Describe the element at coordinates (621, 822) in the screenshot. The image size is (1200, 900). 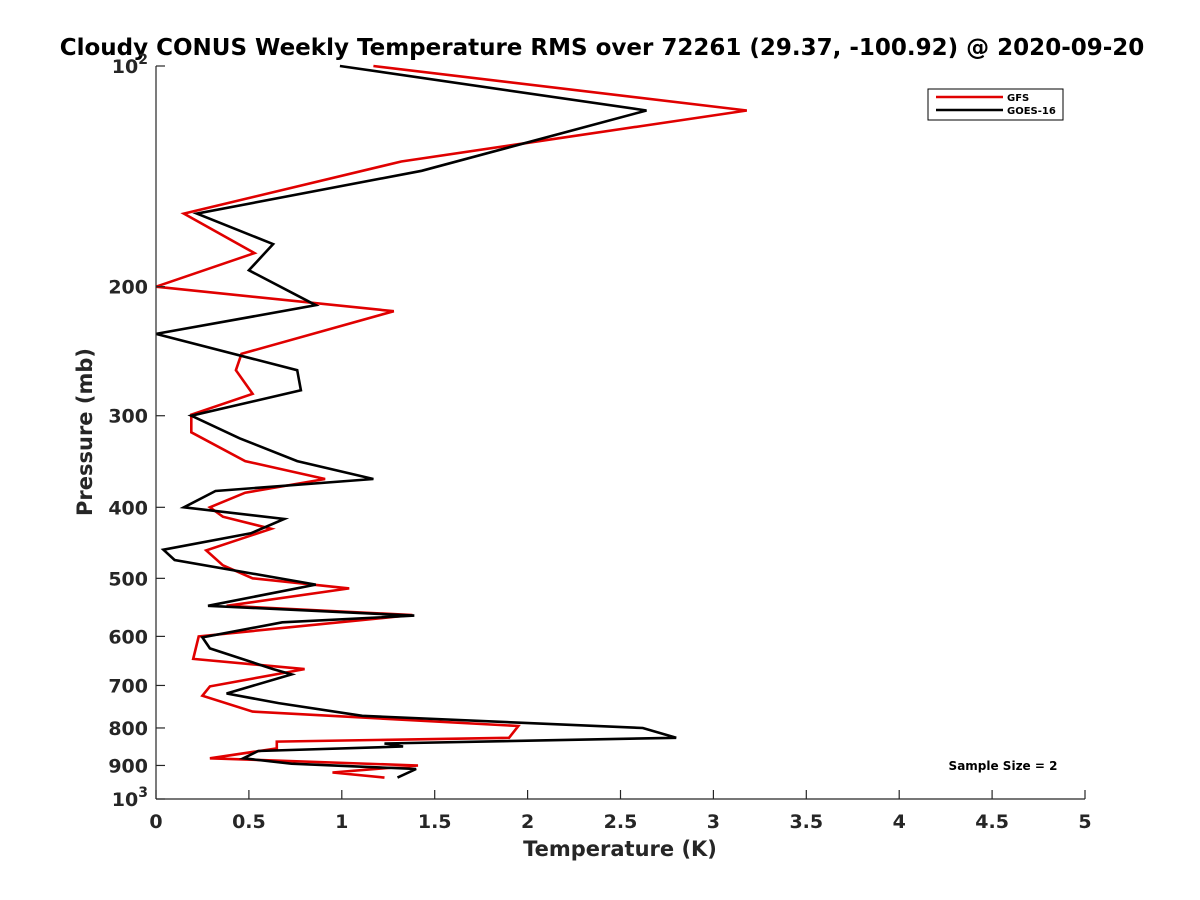
I see `x-tick-label: 2.5` at that location.